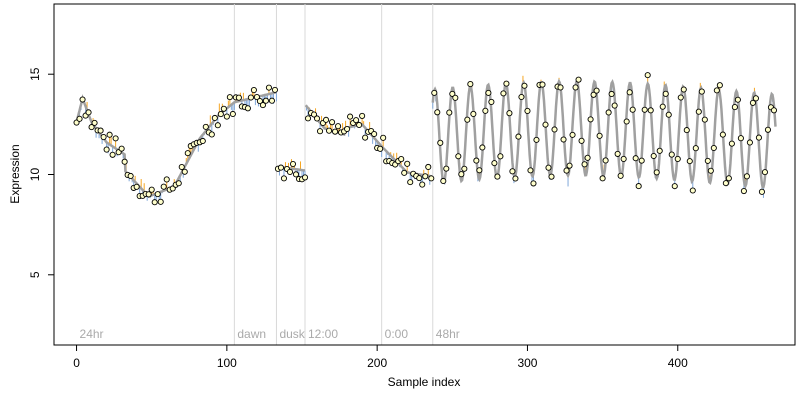 The image size is (800, 400). I want to click on y-axis: 5 10 15, so click(41, 172).